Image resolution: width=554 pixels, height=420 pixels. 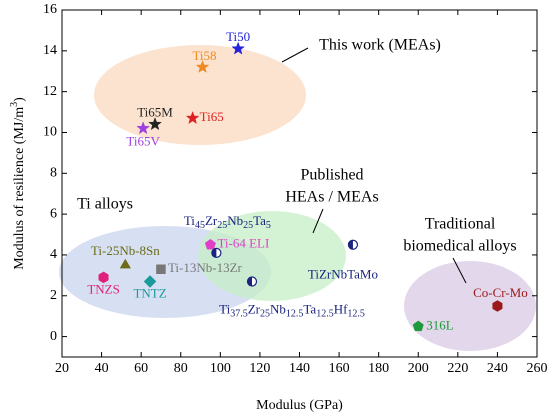 What do you see at coordinates (331, 197) in the screenshot?
I see `annotation: HEAs / MEAs` at bounding box center [331, 197].